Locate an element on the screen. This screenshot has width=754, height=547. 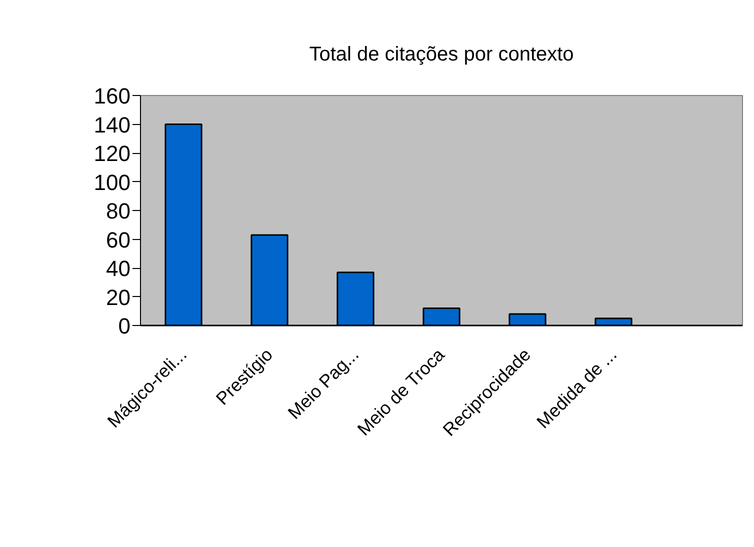
y-tick-label: 120 is located at coordinates (112, 153).